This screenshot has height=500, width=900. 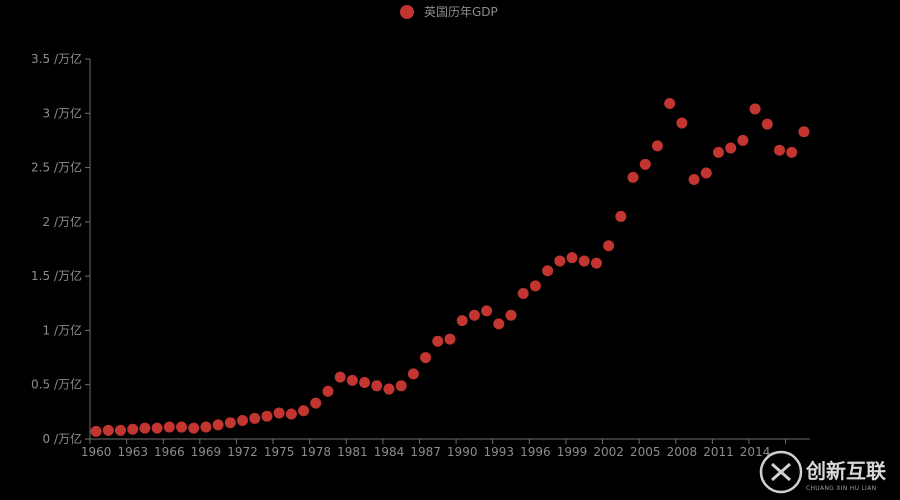 I want to click on x-tick-label: 1966, so click(x=169, y=452).